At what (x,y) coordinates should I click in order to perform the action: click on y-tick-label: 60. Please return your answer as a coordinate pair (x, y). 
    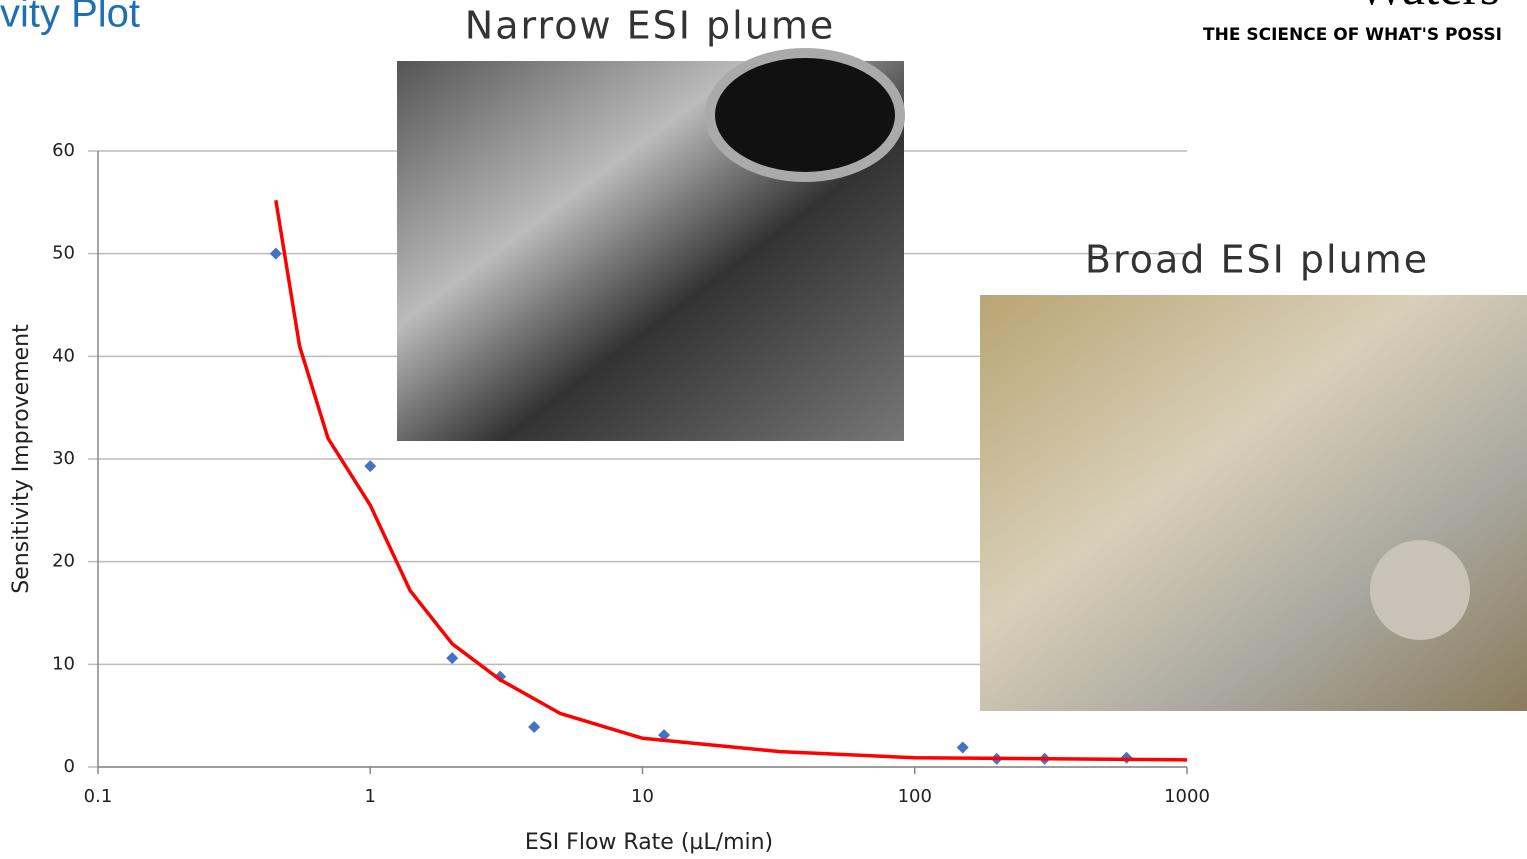
    Looking at the image, I should click on (63, 150).